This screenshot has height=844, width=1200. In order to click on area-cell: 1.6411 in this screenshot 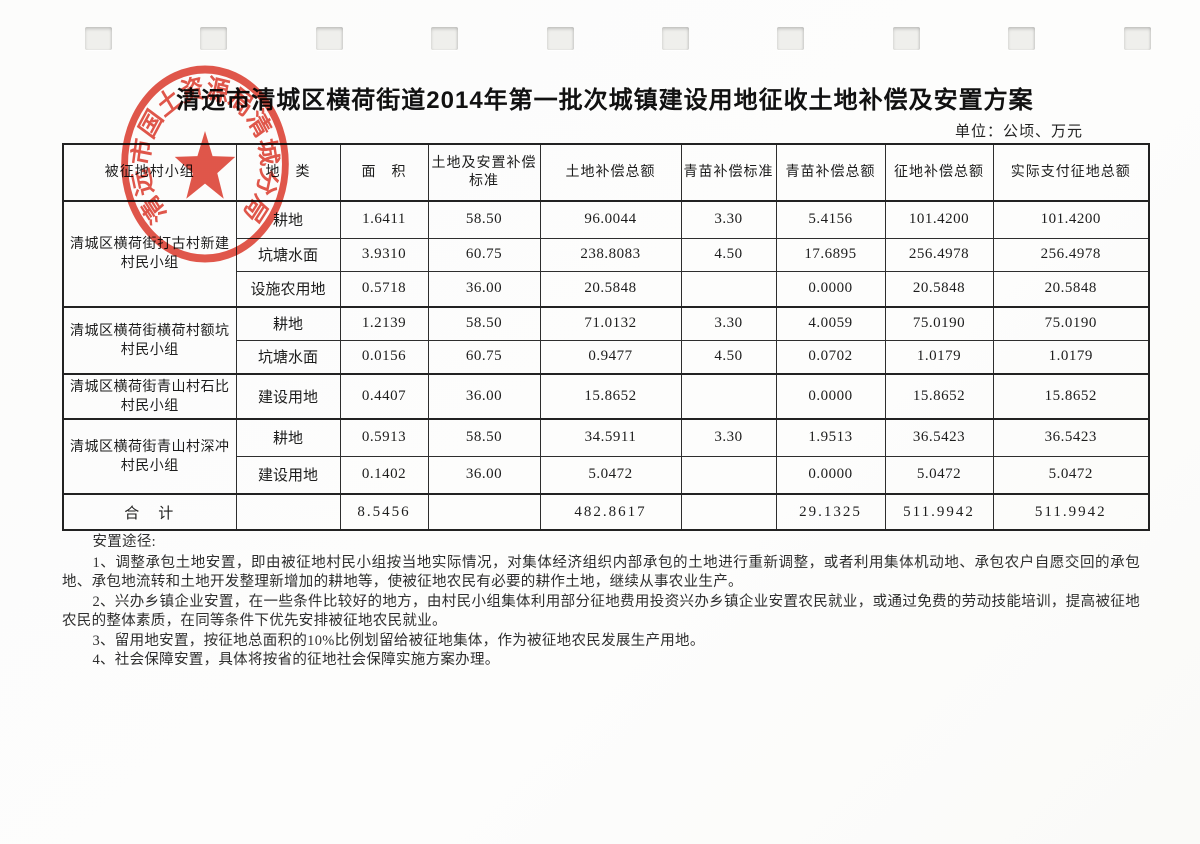, I will do `click(384, 219)`.